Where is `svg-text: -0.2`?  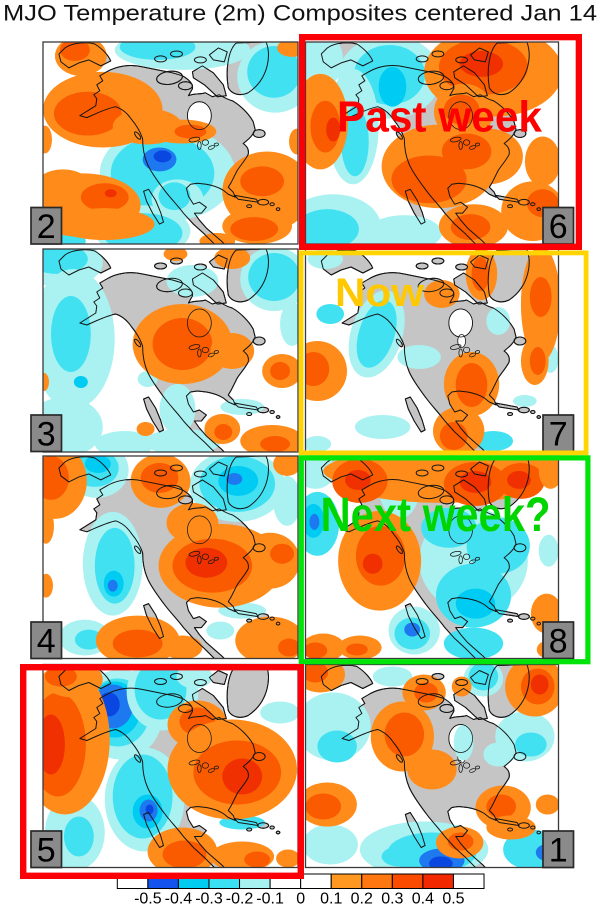
svg-text: -0.2 is located at coordinates (240, 899).